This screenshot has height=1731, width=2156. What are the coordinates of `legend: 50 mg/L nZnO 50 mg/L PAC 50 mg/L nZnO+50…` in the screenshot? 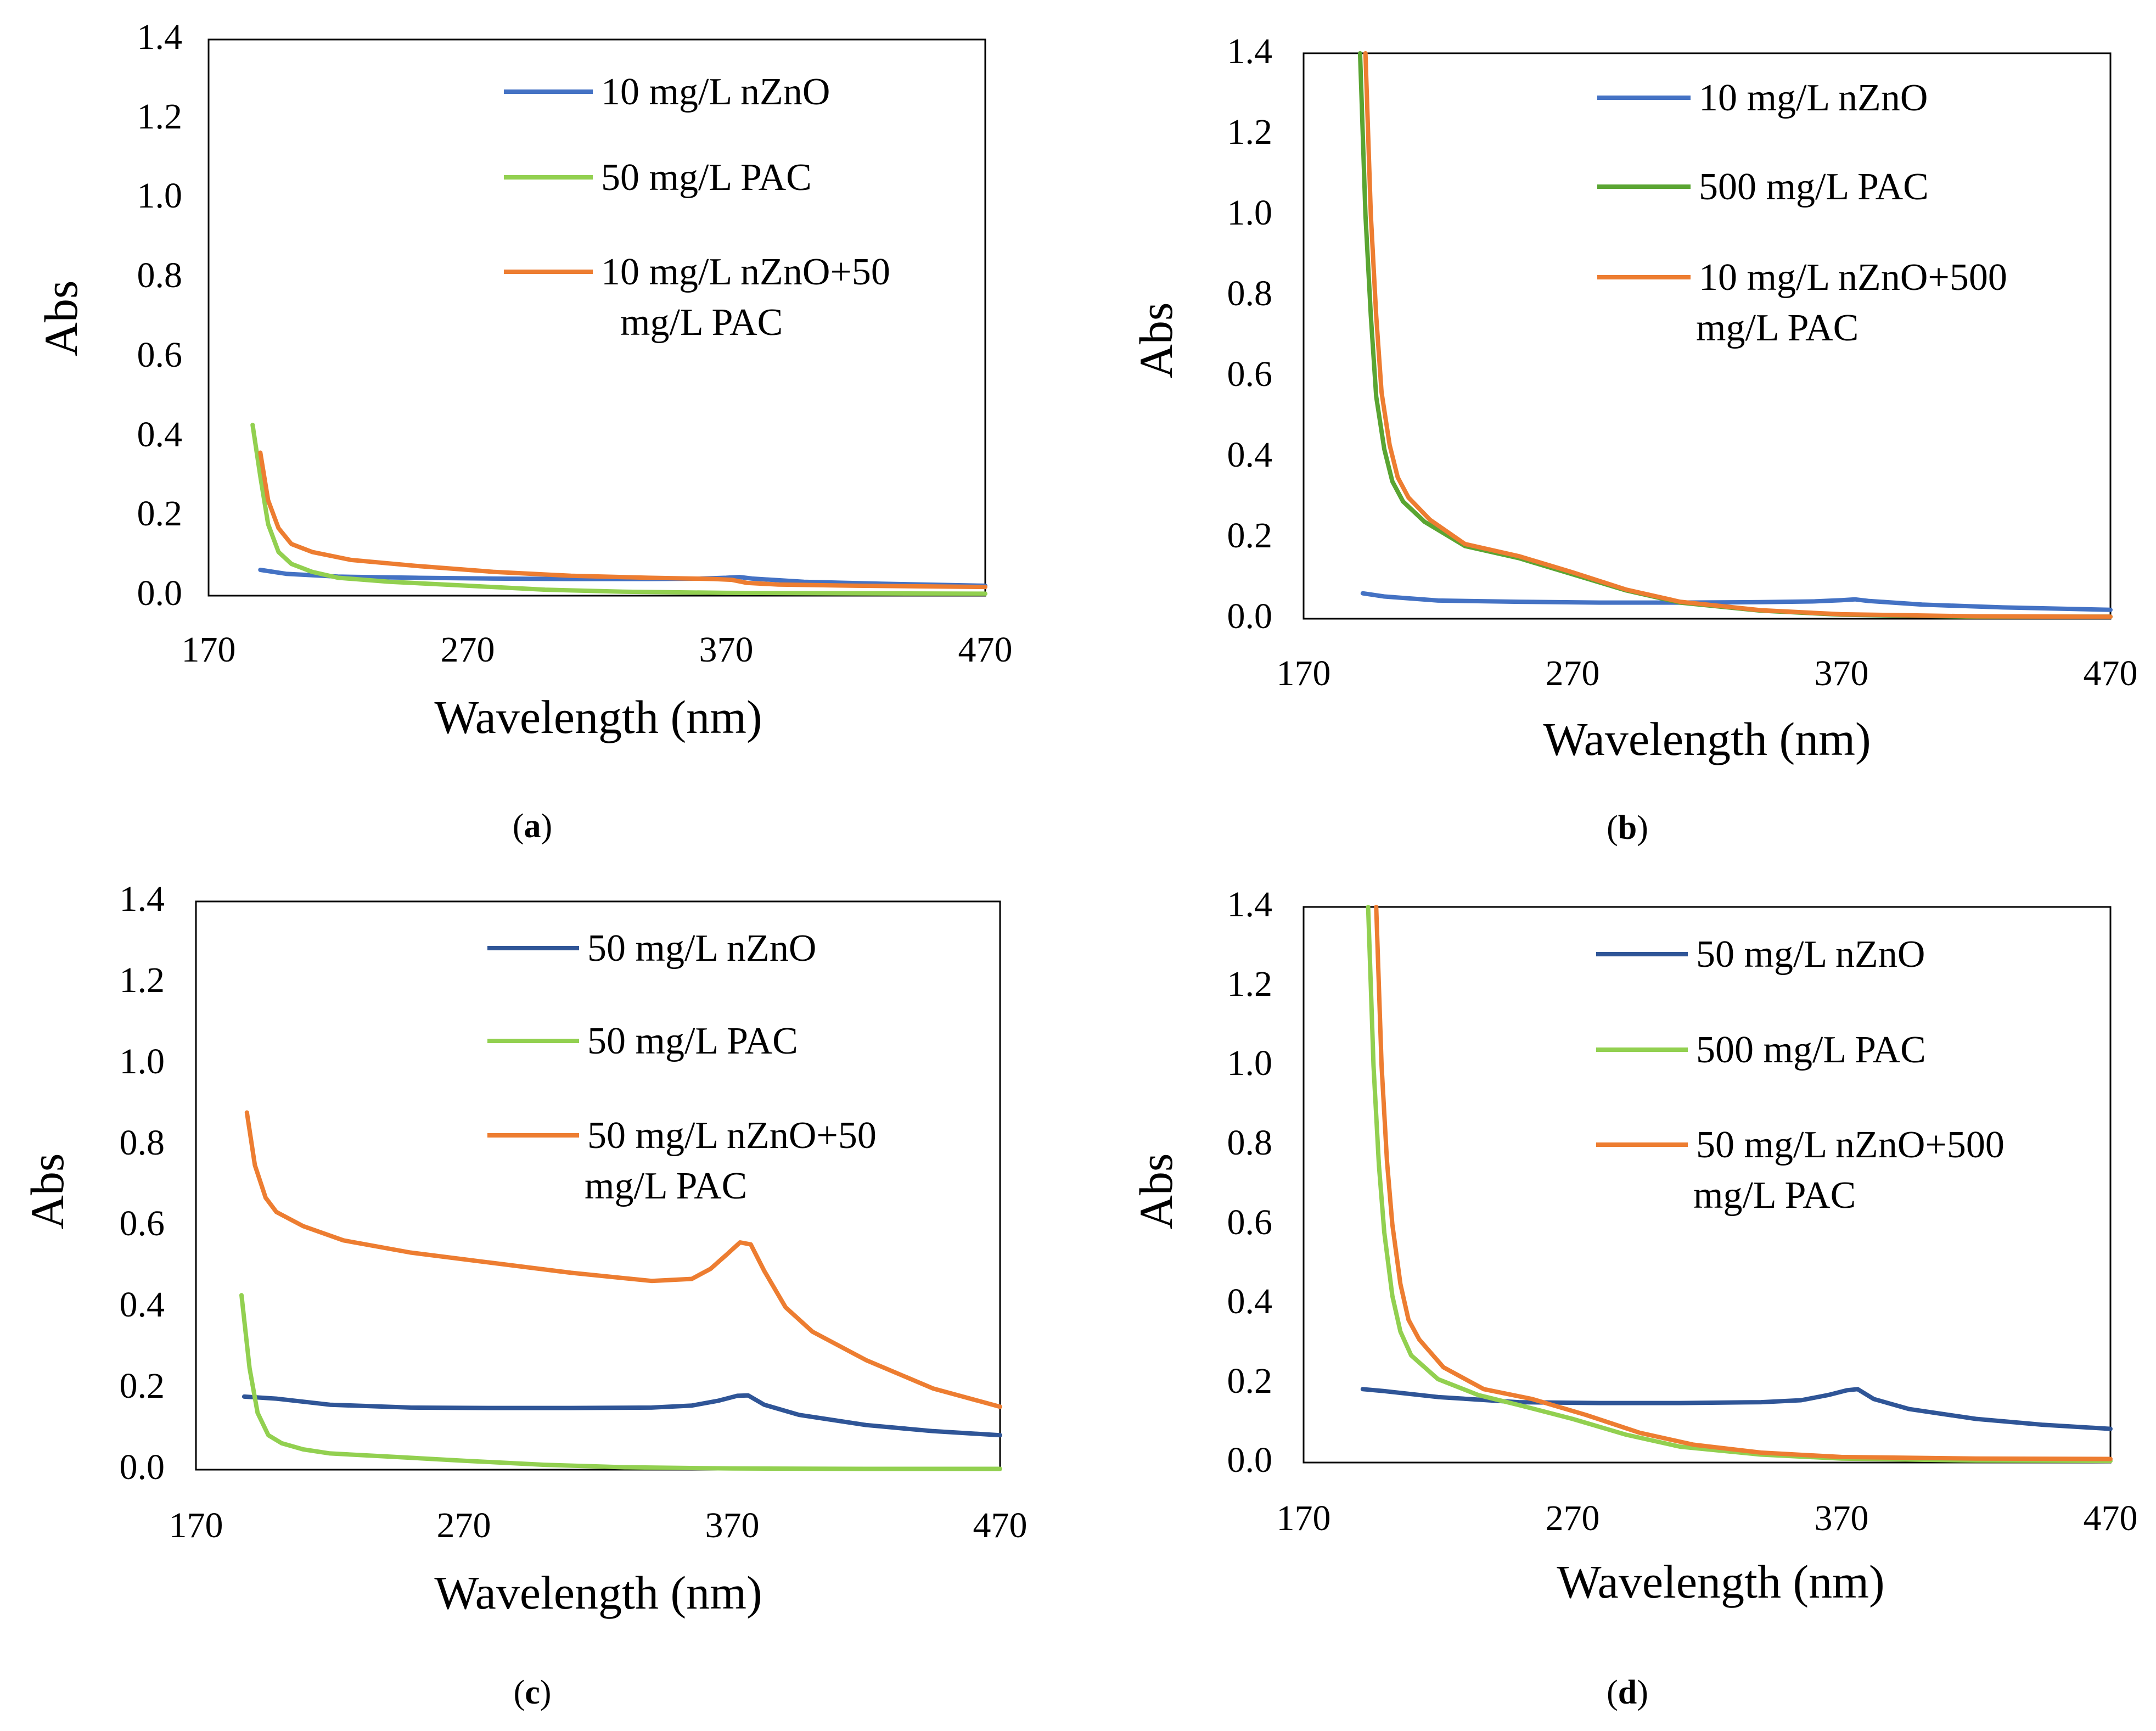 It's located at (682, 1067).